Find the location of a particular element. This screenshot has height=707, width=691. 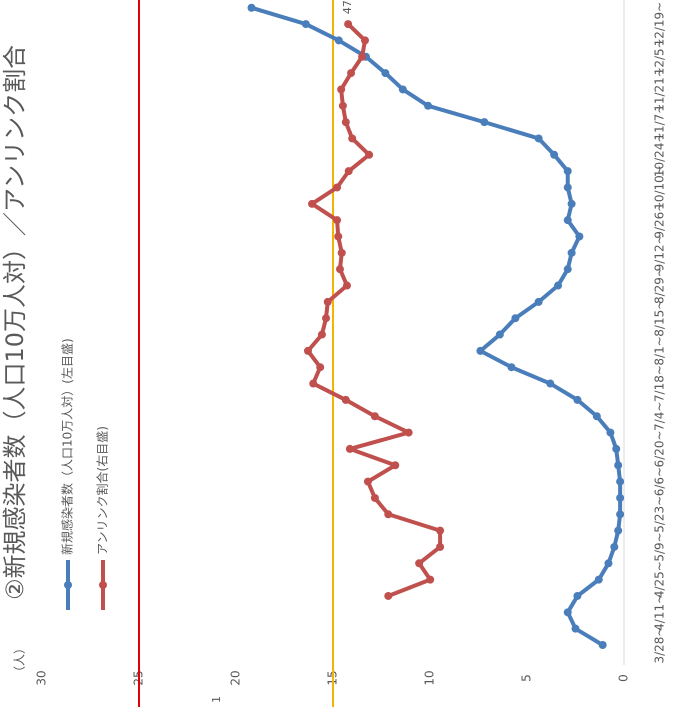

x-tick-label: 9/12~ is located at coordinates (660, 252).